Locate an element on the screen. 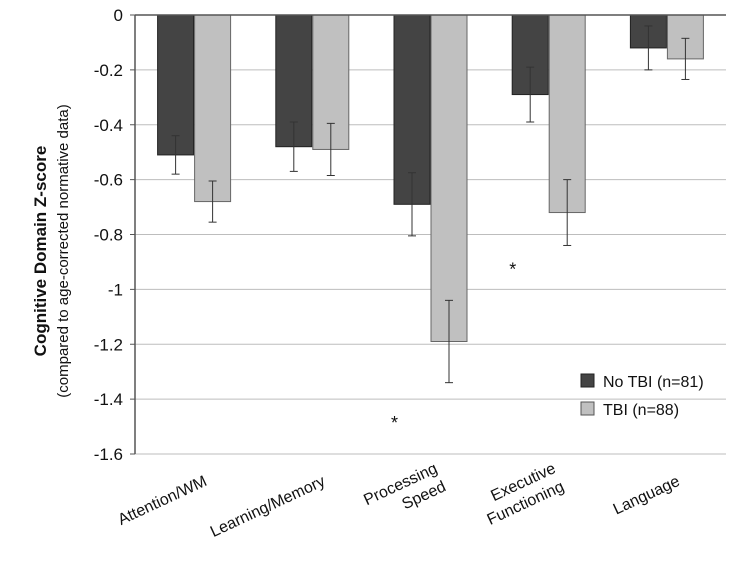  y-axis-label: Cognitive Domain Z-score is located at coordinates (40, 251).